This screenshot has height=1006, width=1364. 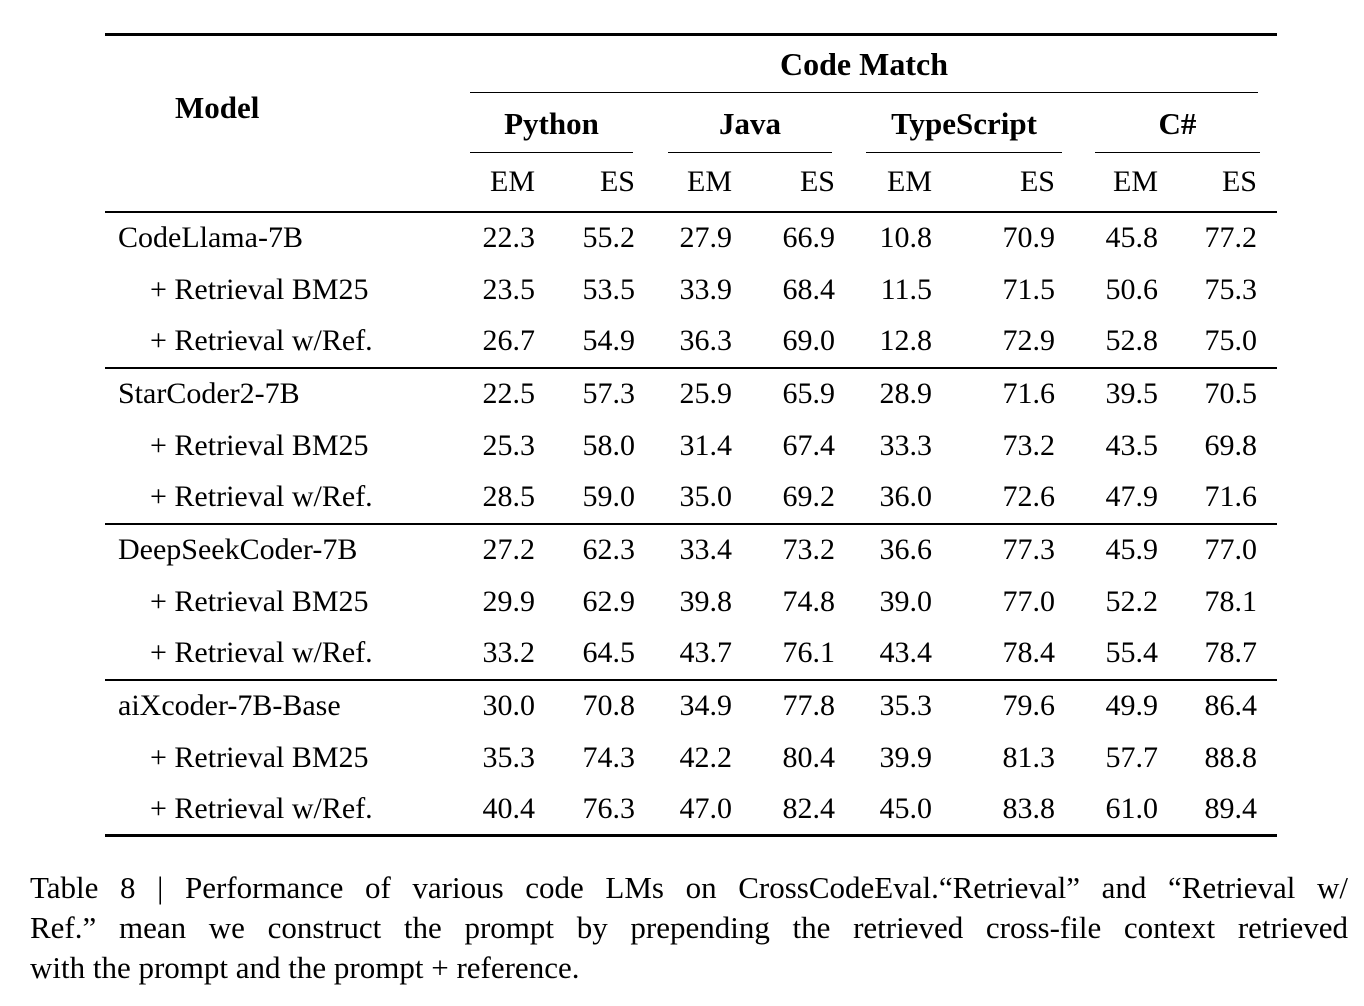 I want to click on language-header-python-cell: Python, so click(x=560, y=123).